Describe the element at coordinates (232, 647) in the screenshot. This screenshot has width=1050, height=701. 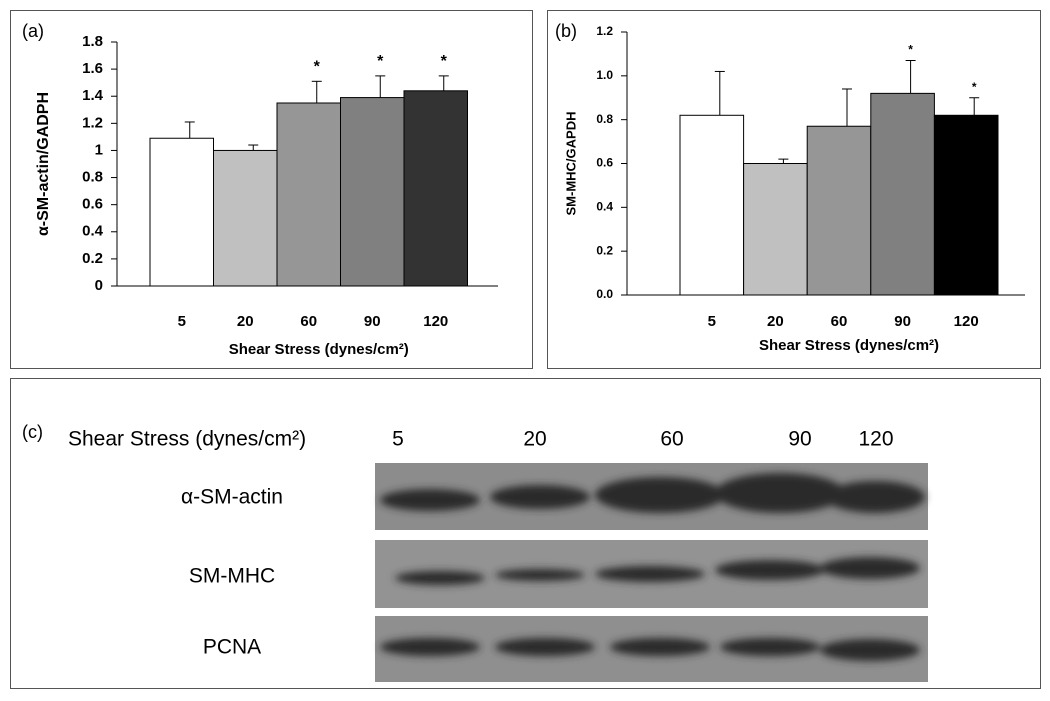
I see `row-label: PCNA` at that location.